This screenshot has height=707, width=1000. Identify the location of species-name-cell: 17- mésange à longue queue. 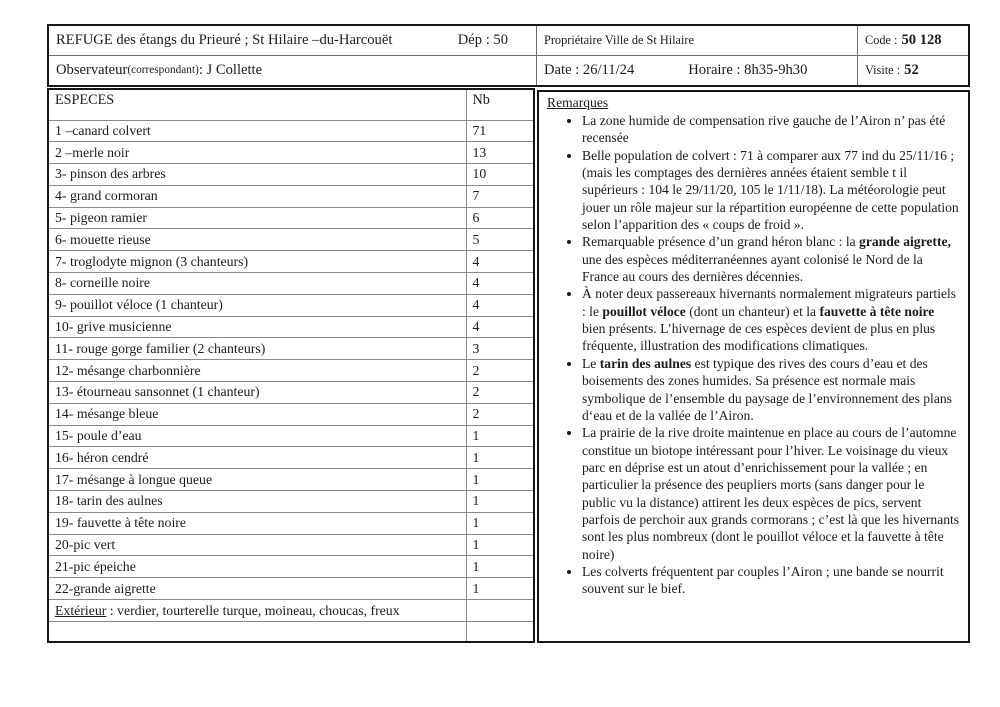
(257, 480).